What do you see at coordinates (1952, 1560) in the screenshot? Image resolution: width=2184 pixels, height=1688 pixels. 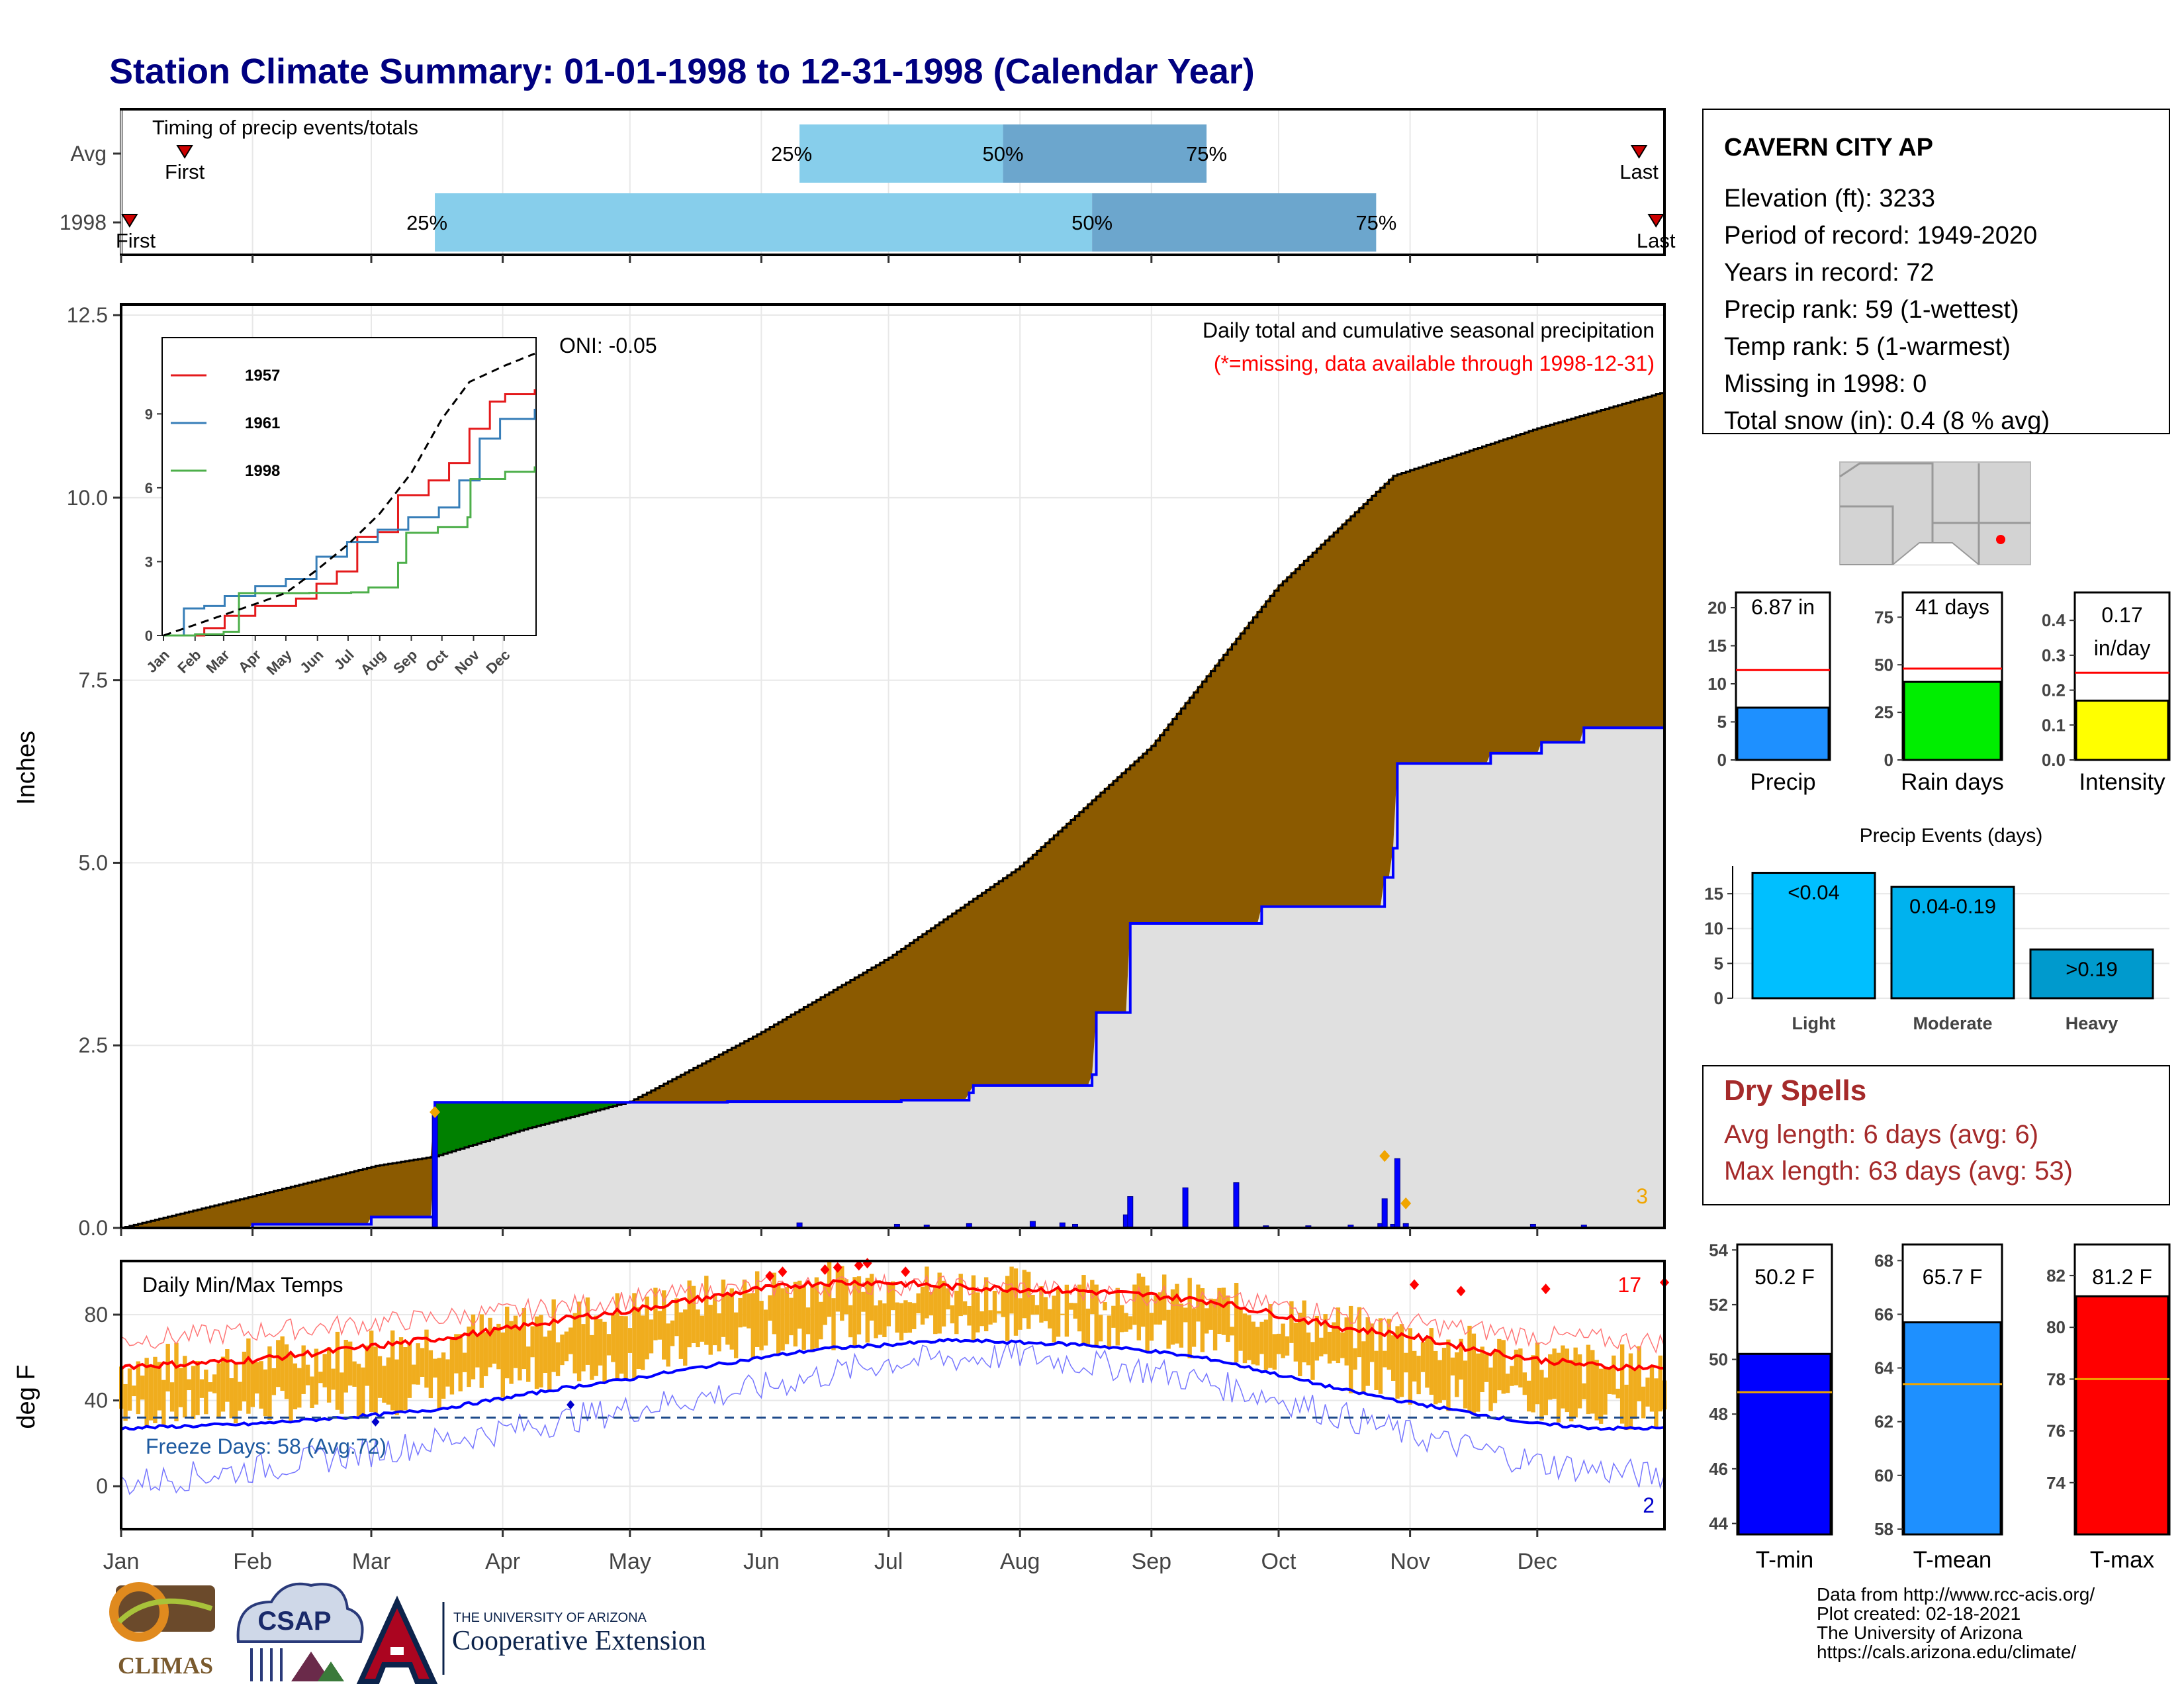 I see `temp-bar-label: T-mean` at bounding box center [1952, 1560].